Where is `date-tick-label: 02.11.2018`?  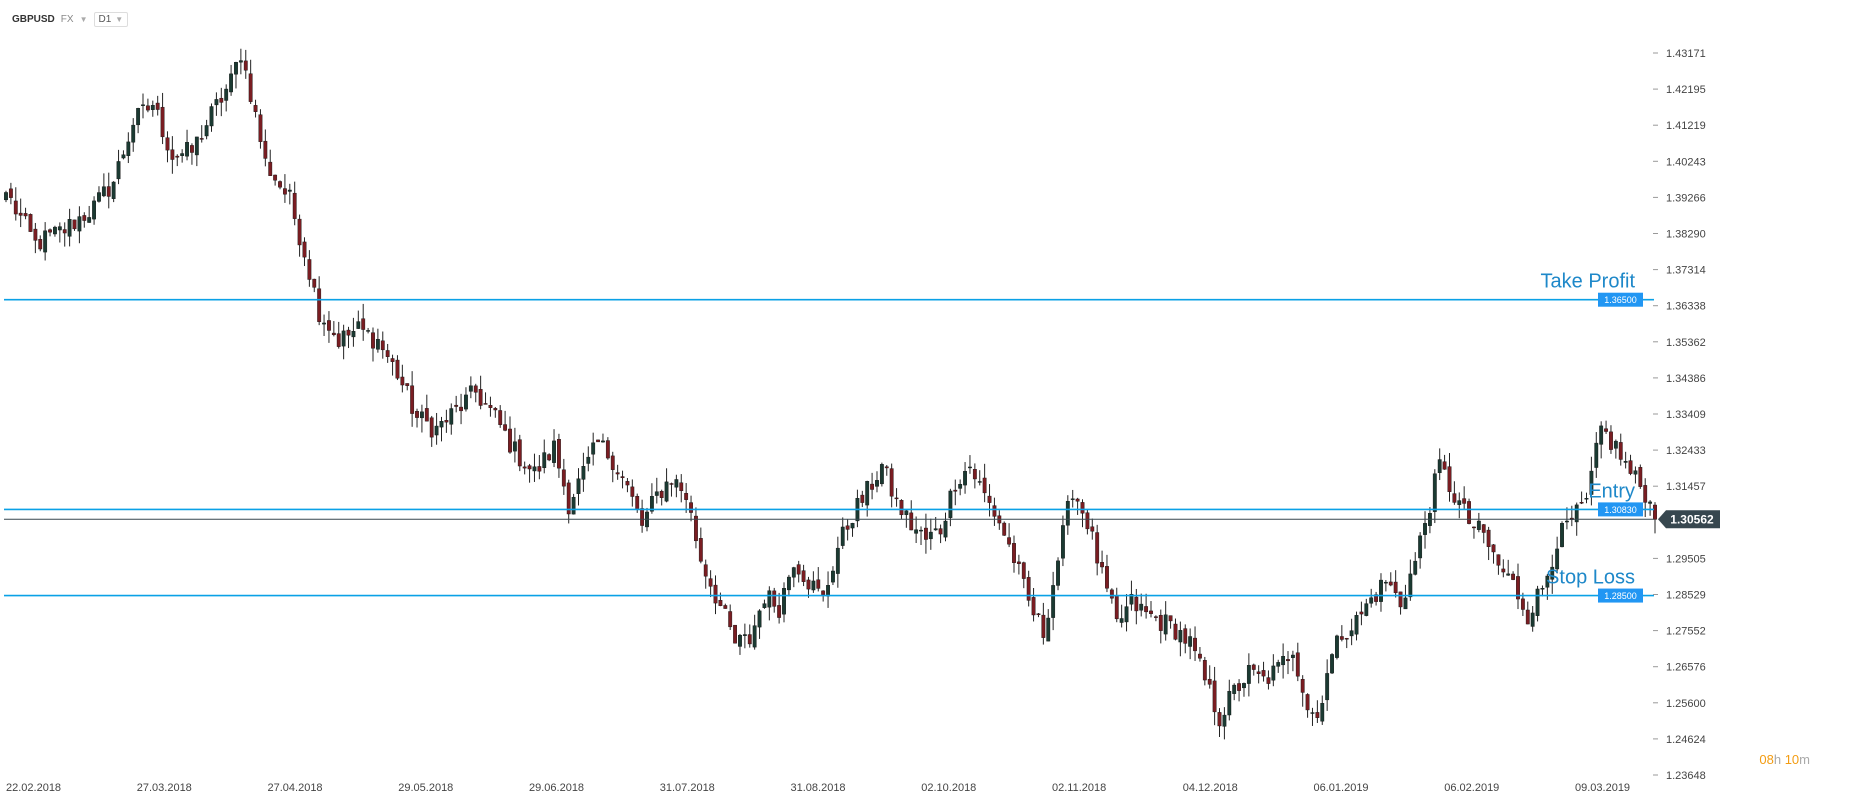
date-tick-label: 02.11.2018 is located at coordinates (1079, 788).